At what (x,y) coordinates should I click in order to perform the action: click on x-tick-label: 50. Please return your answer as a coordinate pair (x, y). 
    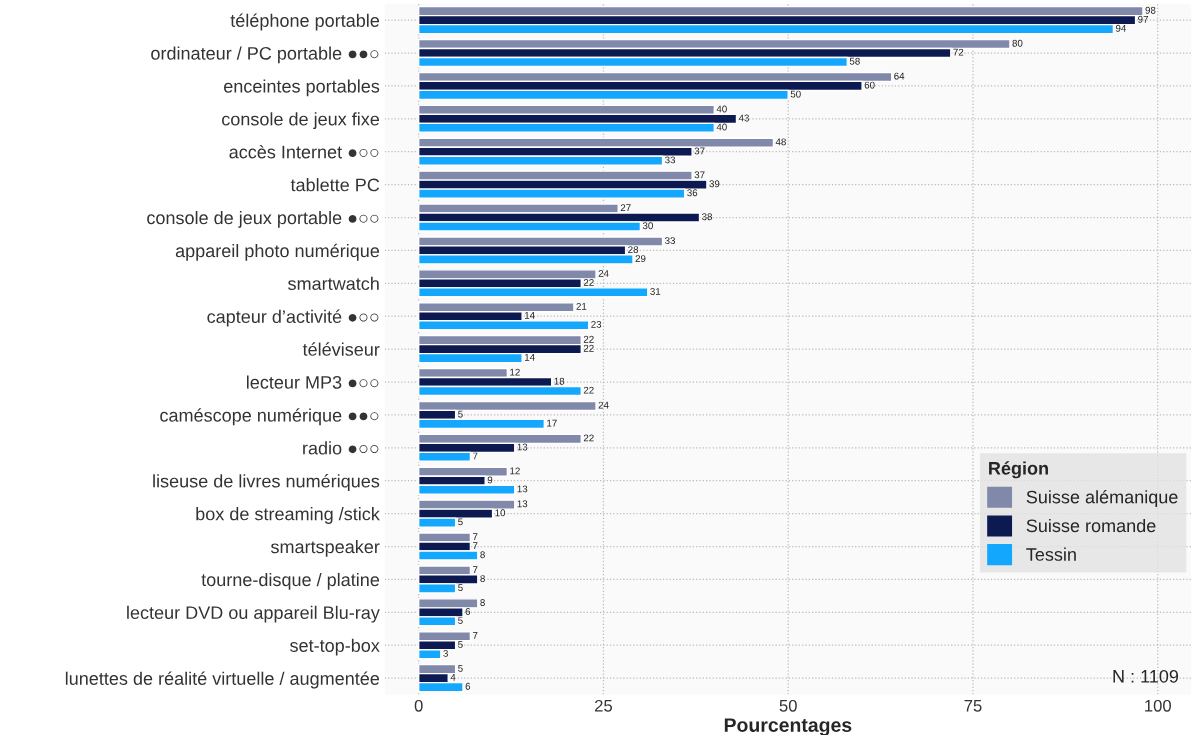
    Looking at the image, I should click on (788, 705).